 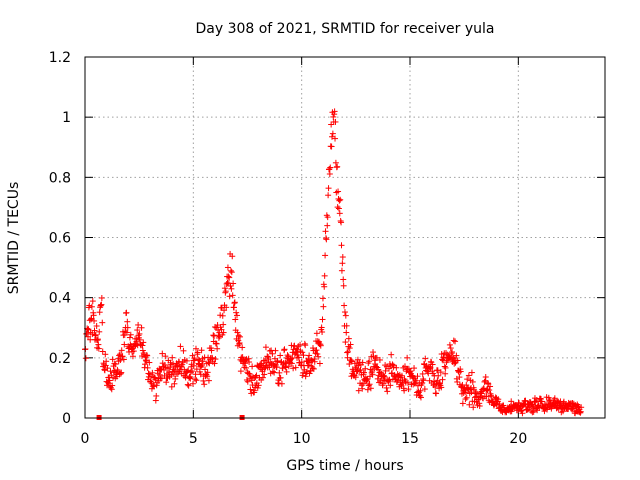 I want to click on x-tick-label: 10, so click(x=302, y=439).